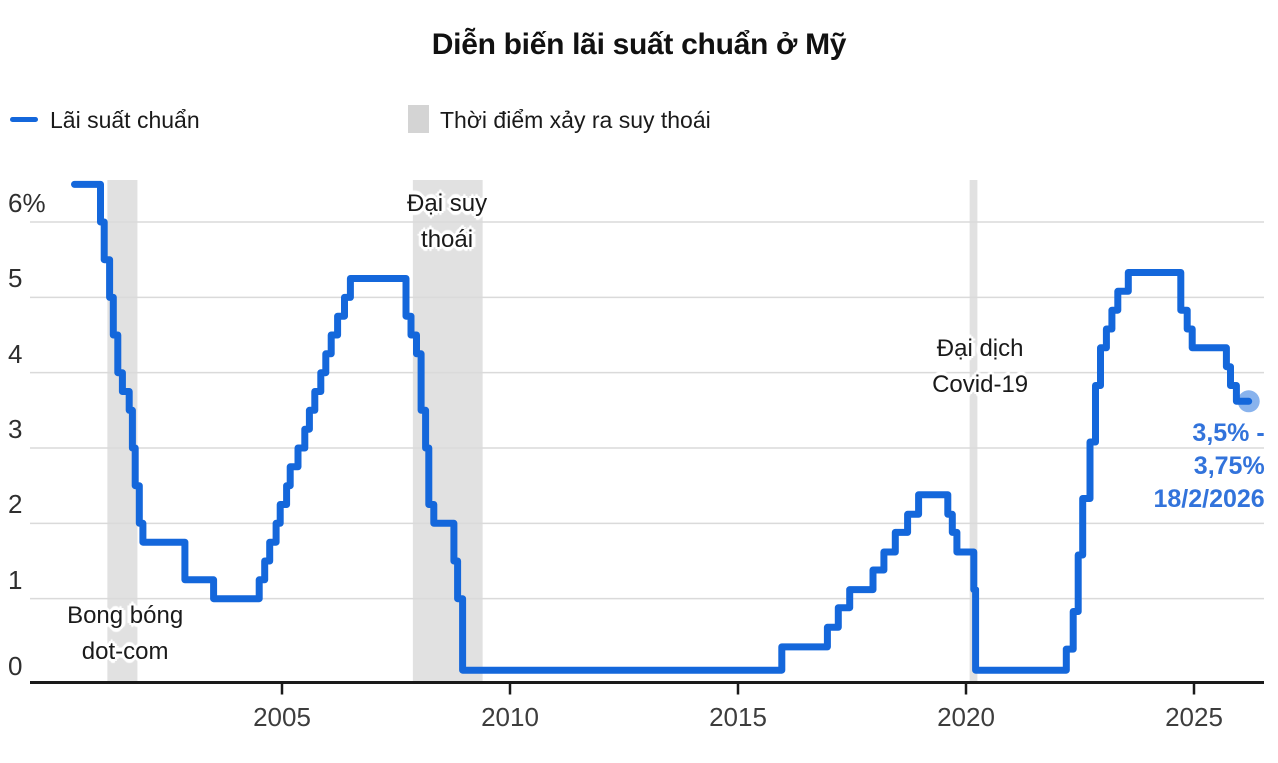  Describe the element at coordinates (125, 634) in the screenshot. I see `annotation-dotcom: Bong bóng dot-com` at that location.